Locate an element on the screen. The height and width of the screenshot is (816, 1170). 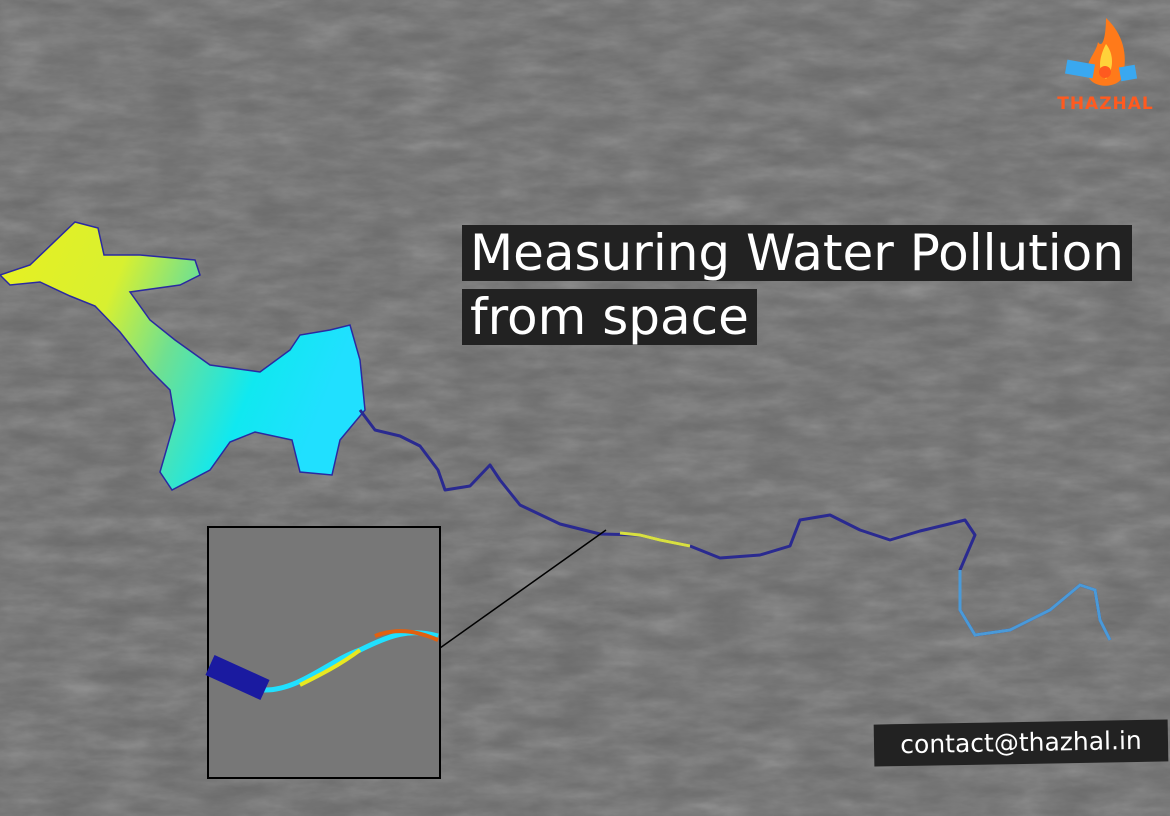
reservoir is located at coordinates (183, 356).